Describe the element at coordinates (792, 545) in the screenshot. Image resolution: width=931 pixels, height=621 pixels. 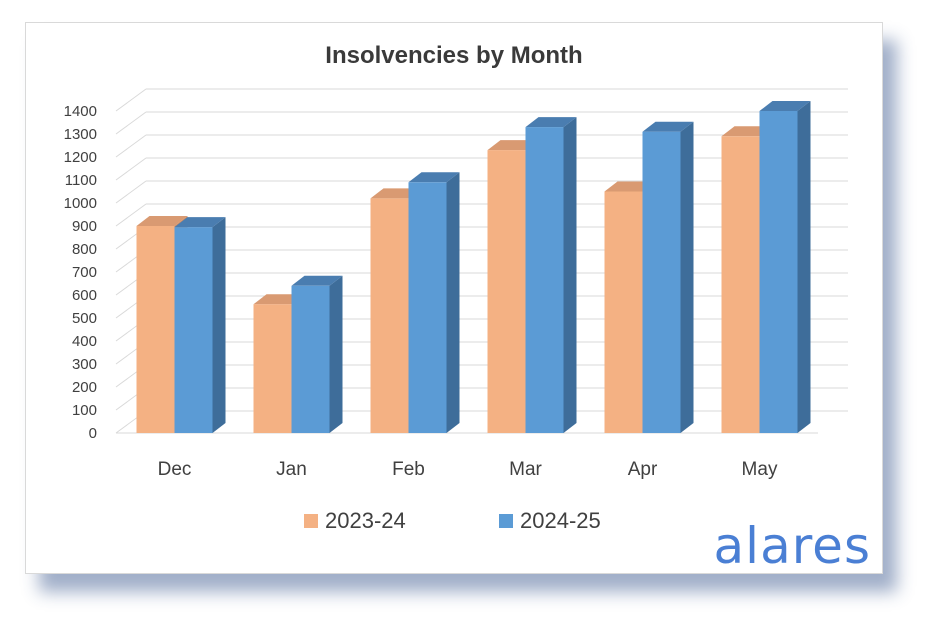
I see `alares-logo: alares` at that location.